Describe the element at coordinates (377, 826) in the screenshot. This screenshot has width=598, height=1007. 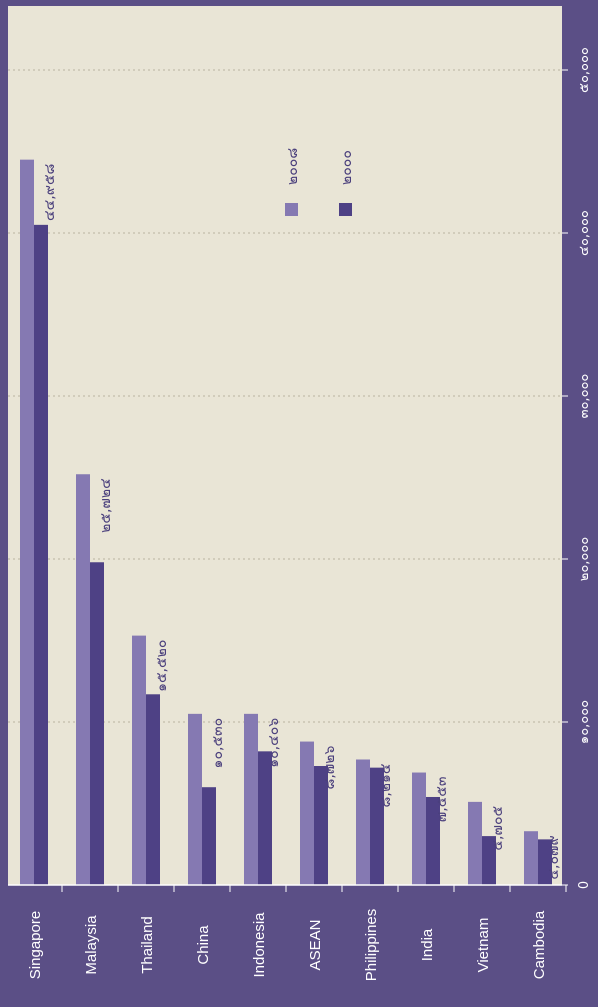
I see `bar-philippines-2000` at that location.